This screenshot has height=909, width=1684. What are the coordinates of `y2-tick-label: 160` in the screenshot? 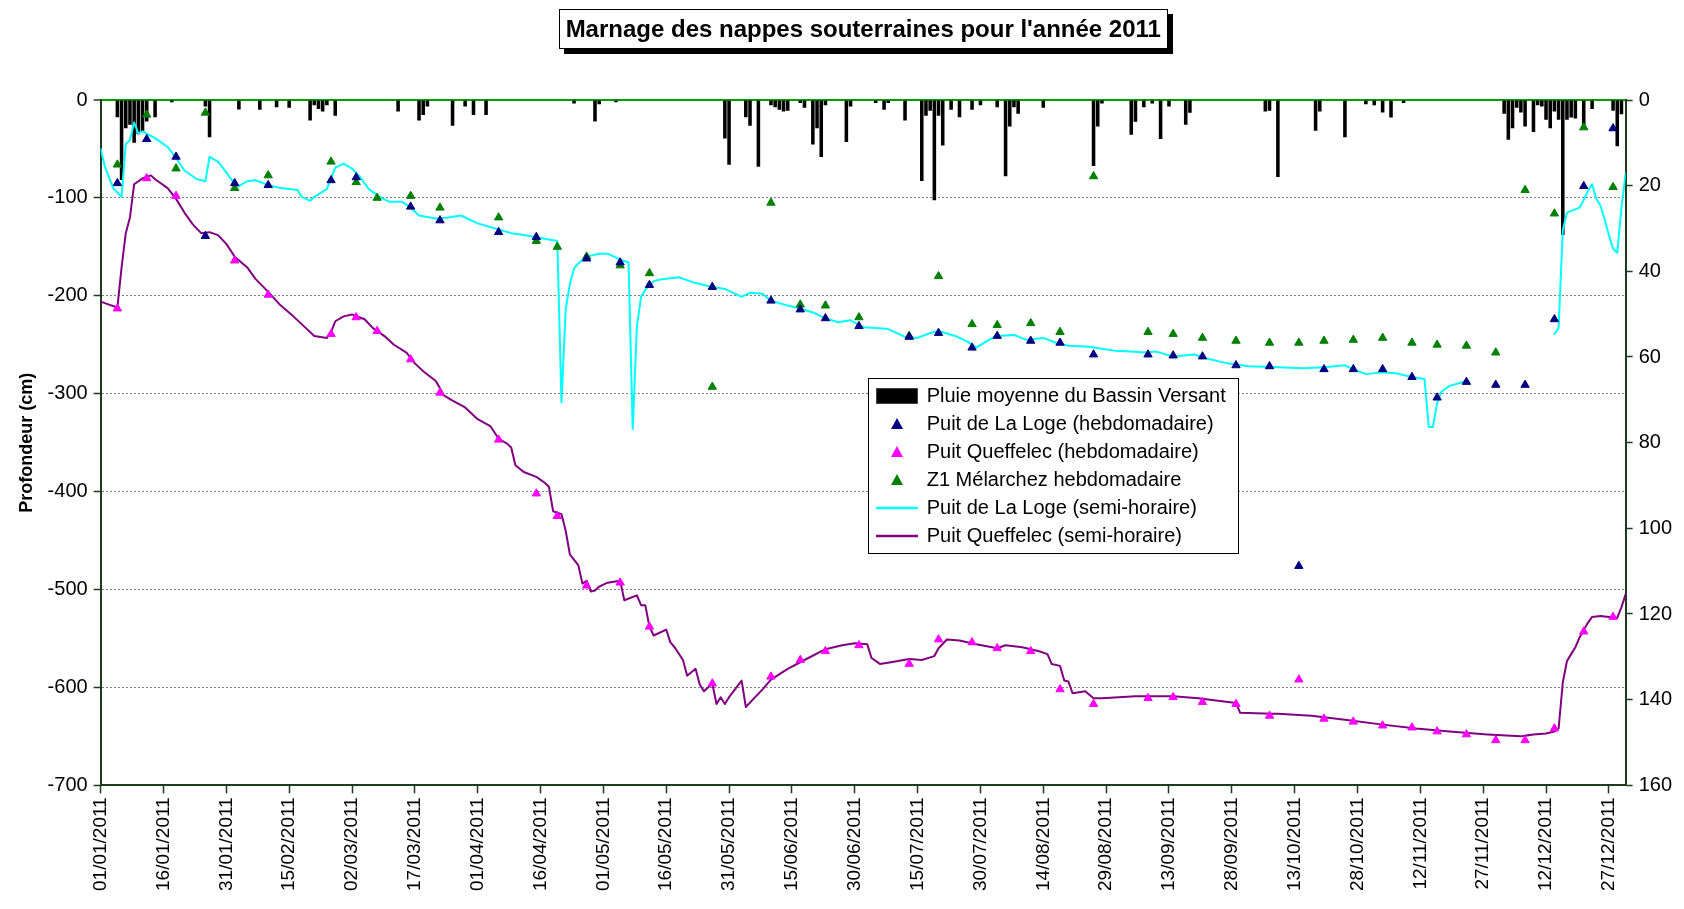 It's located at (1655, 783).